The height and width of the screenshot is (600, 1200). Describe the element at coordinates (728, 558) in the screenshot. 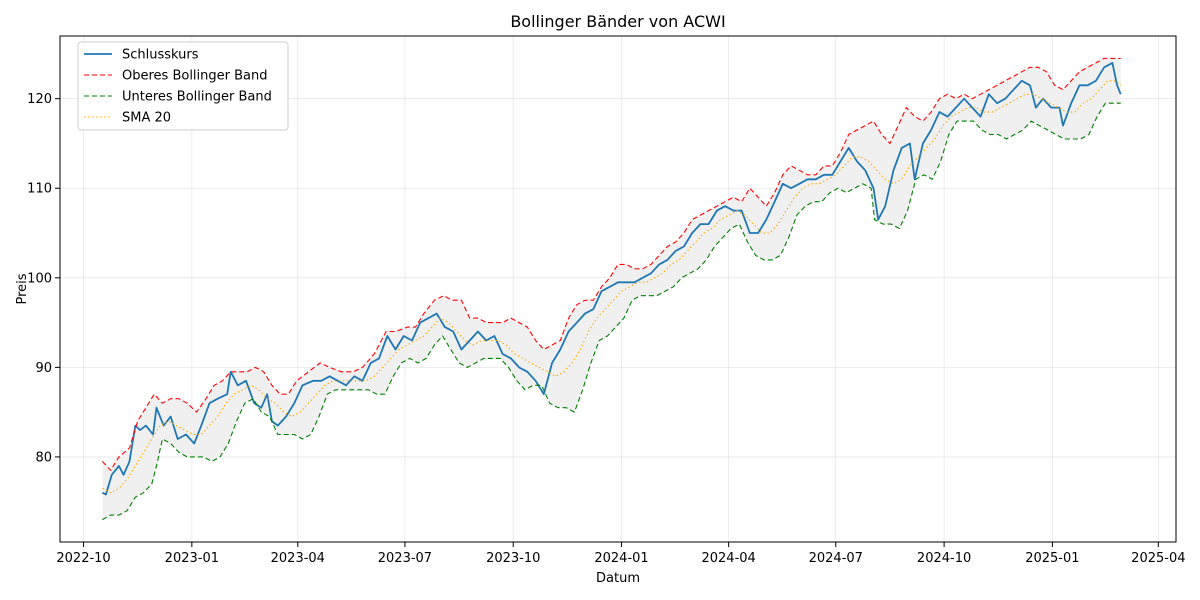

I see `x-tick-label: 2024-04` at that location.